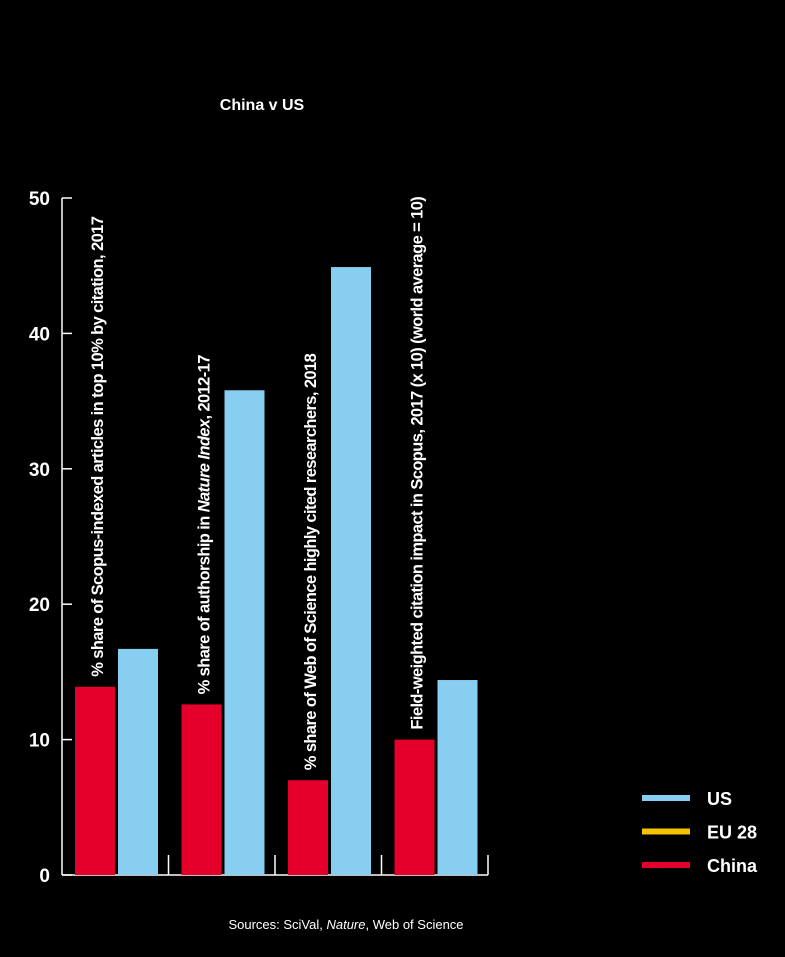  What do you see at coordinates (205, 465) in the screenshot?
I see `category-label-part: Nature Index` at bounding box center [205, 465].